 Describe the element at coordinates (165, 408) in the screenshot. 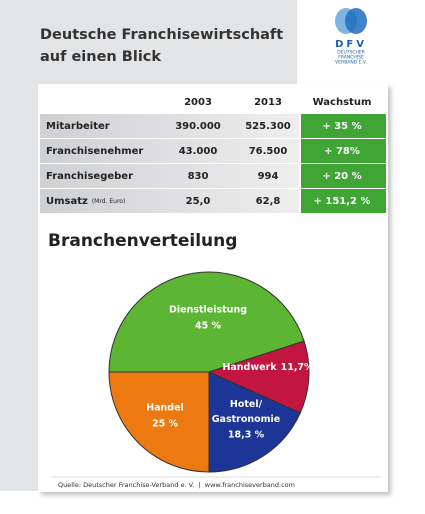

I see `slice-name: Handel` at that location.